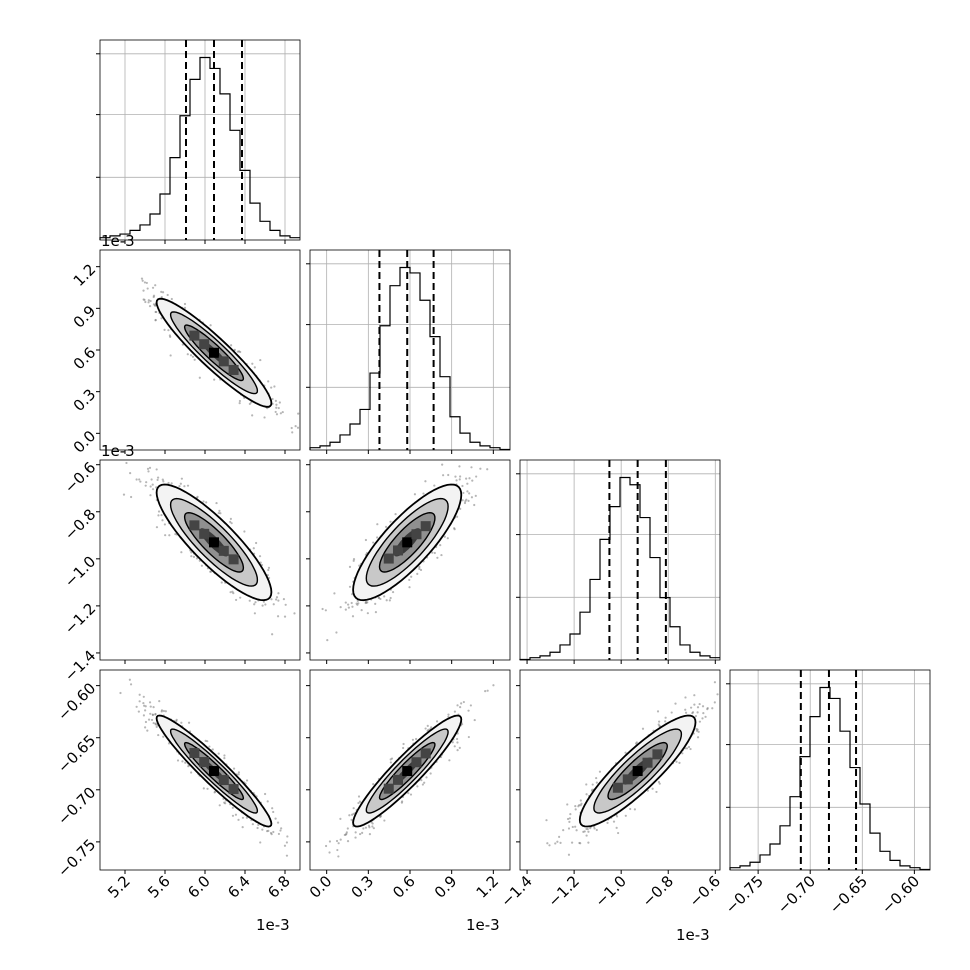  I want to click on y-tick-label: −0.6, so click(80, 477).